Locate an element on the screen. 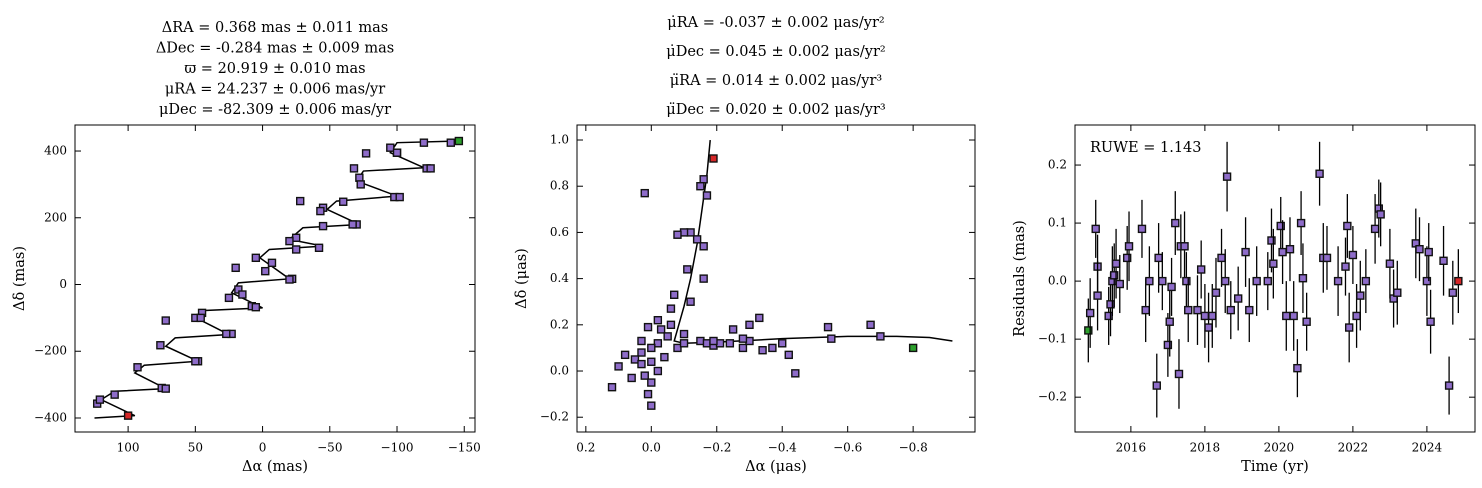  x-tick-label: 2016 is located at coordinates (1131, 448).